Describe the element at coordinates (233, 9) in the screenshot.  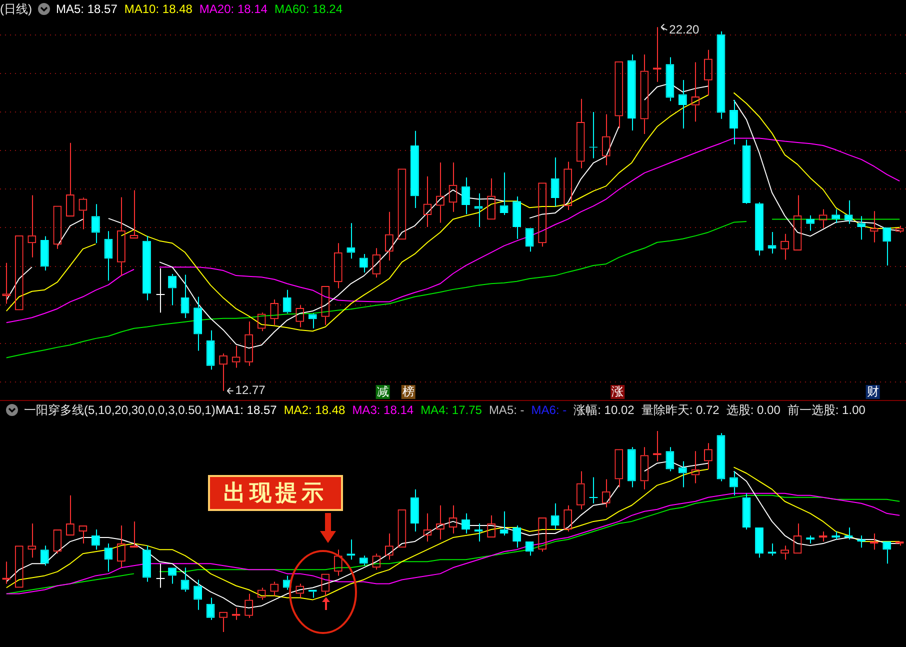
I see `text: MA20: 18.14` at that location.